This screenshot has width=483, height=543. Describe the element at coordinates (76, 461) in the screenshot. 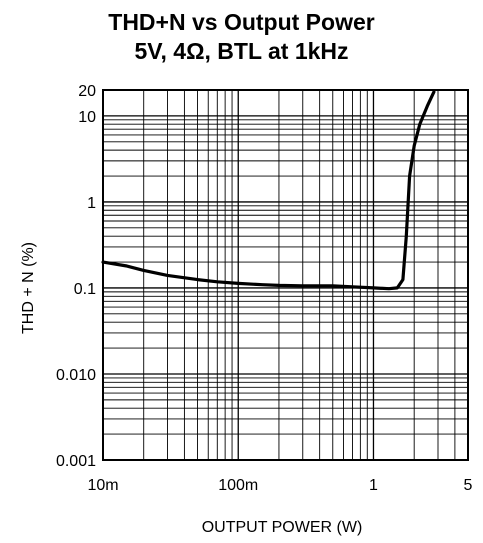

I see `y-tick-label: 0.001` at that location.